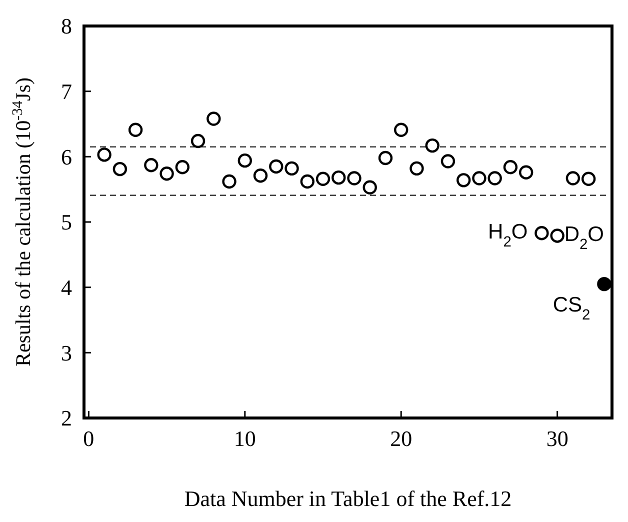 The width and height of the screenshot is (628, 522). Describe the element at coordinates (66, 287) in the screenshot. I see `y-tick-label: 4` at that location.